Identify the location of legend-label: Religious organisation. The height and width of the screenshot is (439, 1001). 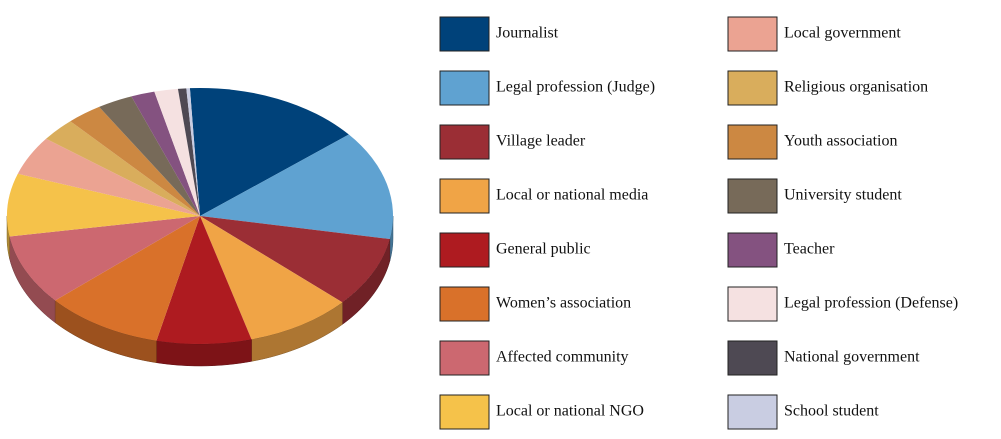
(856, 87).